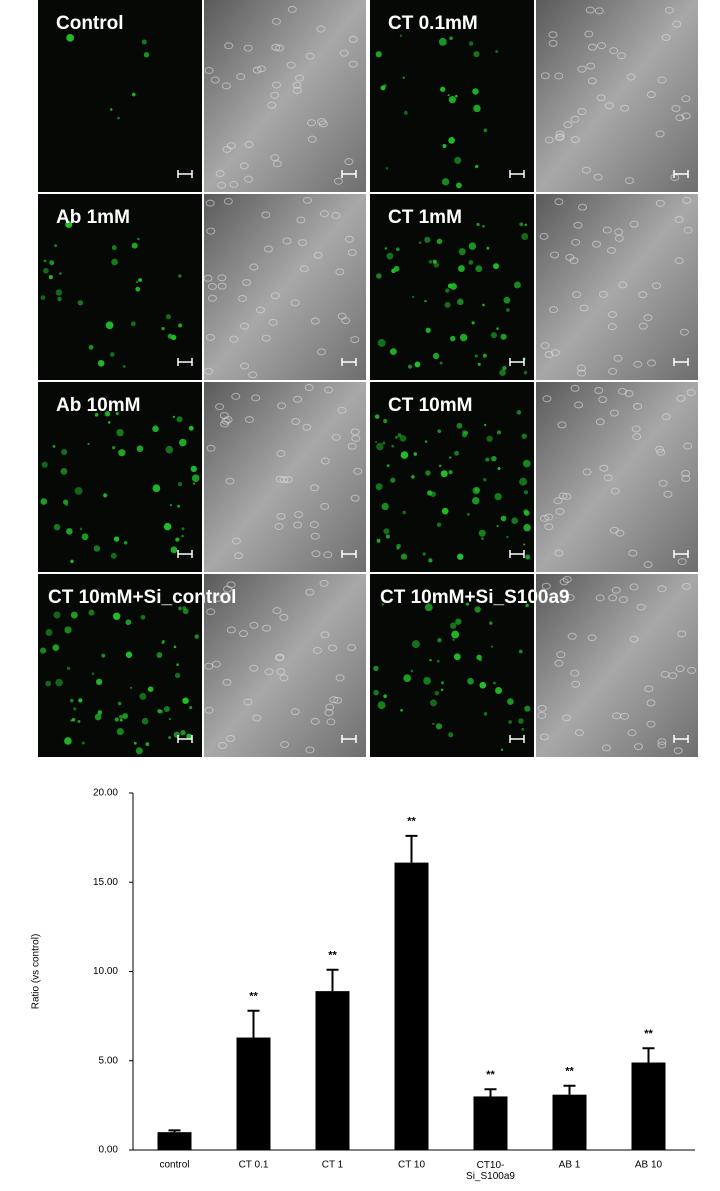 The image size is (720, 1191). What do you see at coordinates (93, 217) in the screenshot?
I see `panel-label: Ab 1mM` at bounding box center [93, 217].